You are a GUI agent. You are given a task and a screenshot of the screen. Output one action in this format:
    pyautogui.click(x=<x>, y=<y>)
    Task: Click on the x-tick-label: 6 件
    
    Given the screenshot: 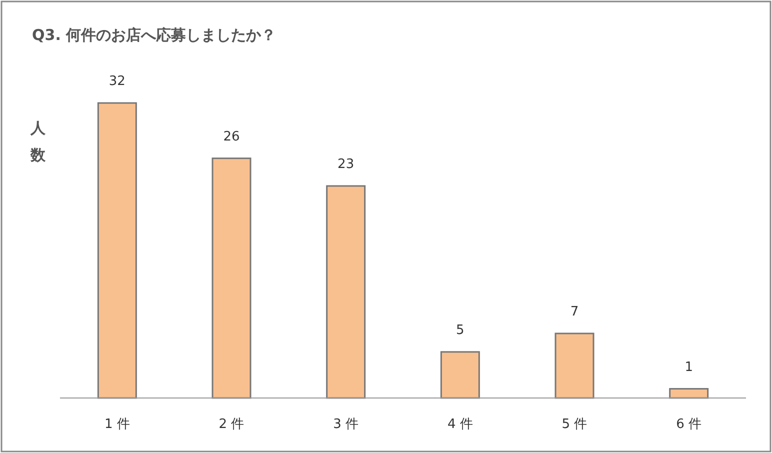 What is the action you would take?
    pyautogui.click(x=689, y=424)
    